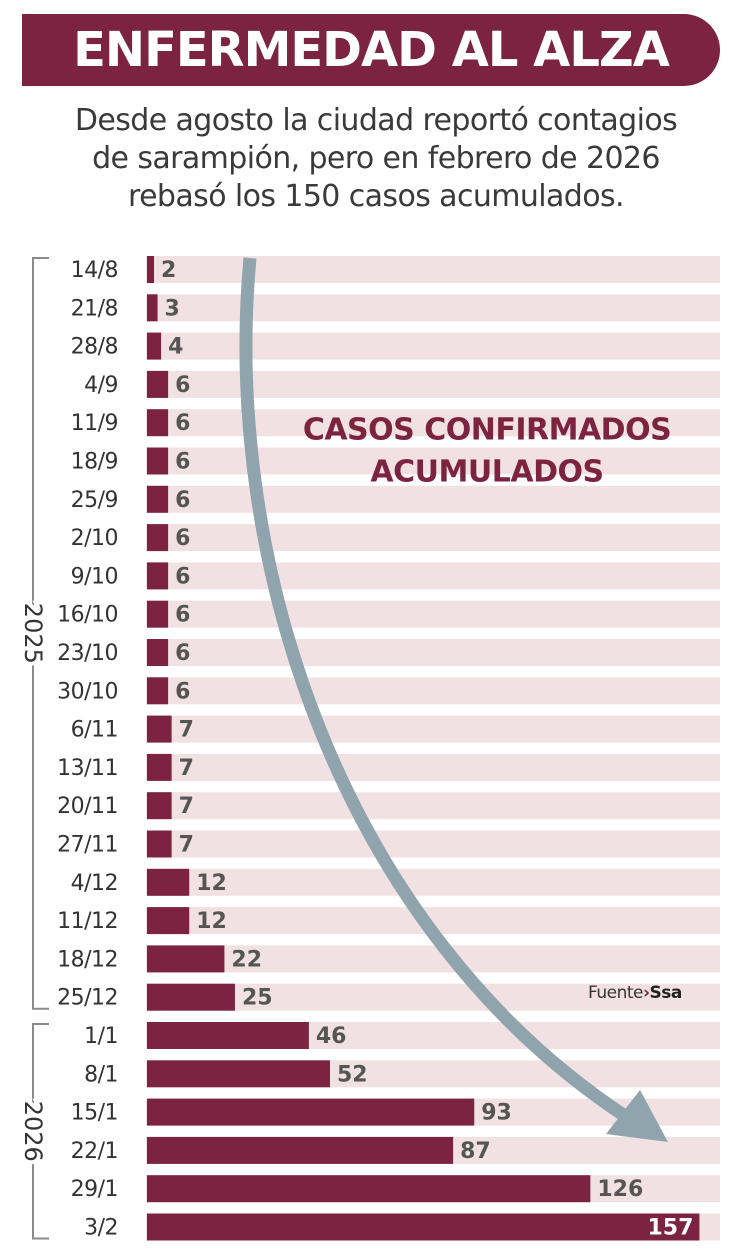 The height and width of the screenshot is (1254, 750). What do you see at coordinates (615, 993) in the screenshot?
I see `source-prefix: Fuente` at bounding box center [615, 993].